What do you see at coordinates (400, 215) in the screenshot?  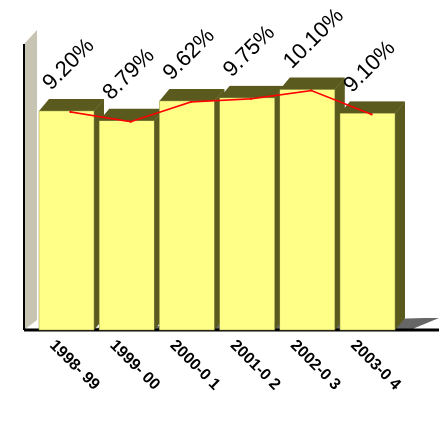 I see `bar-side-face` at bounding box center [400, 215].